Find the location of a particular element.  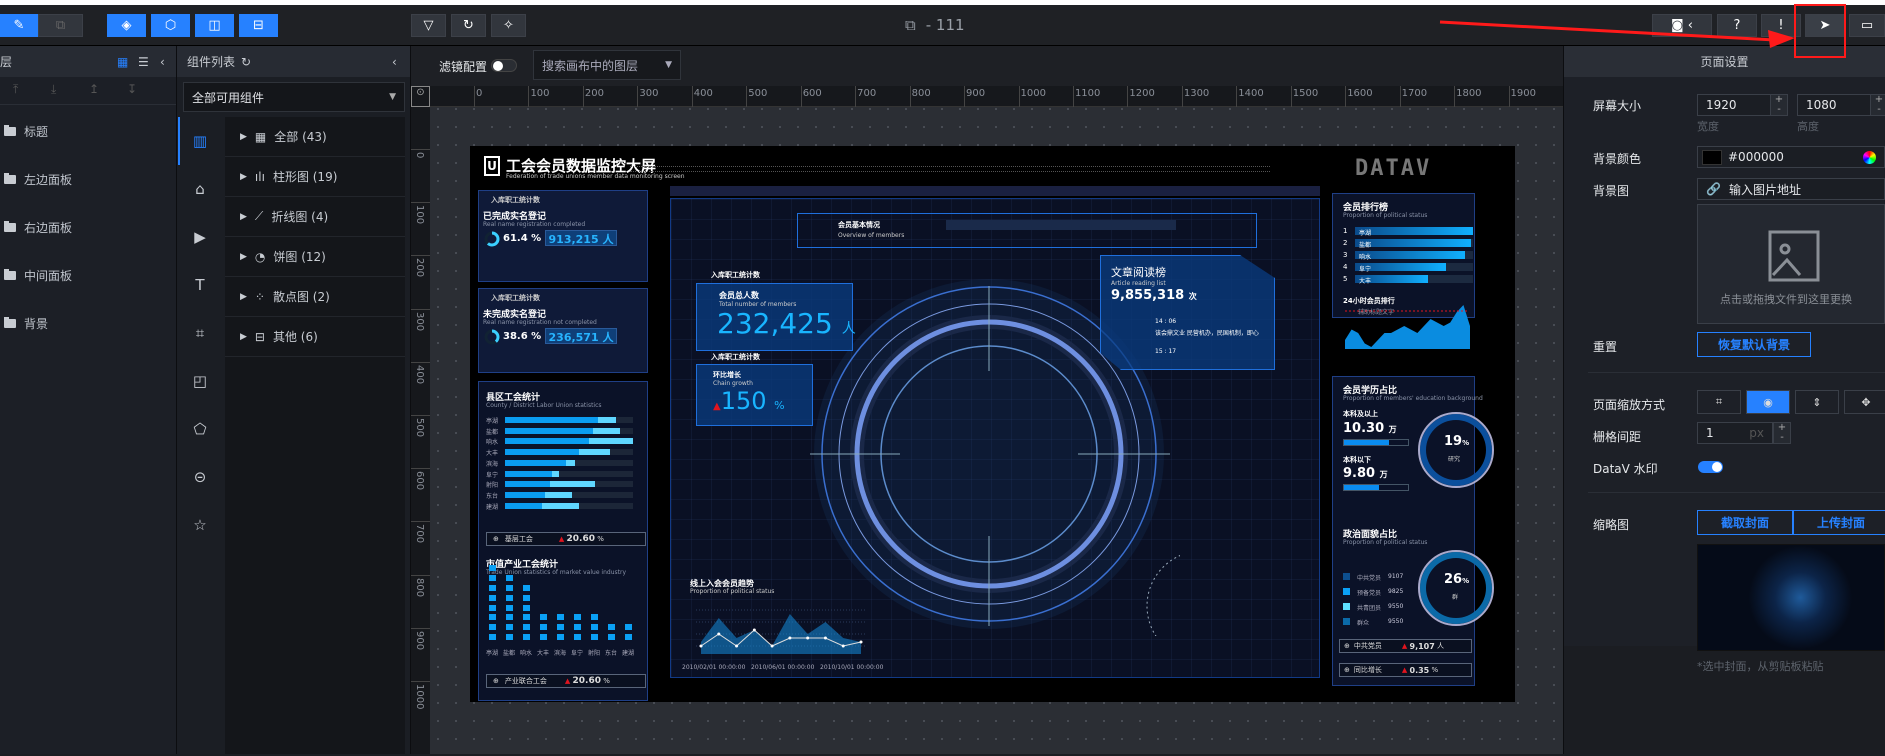

grid-icon: ▦ is located at coordinates (260, 136).